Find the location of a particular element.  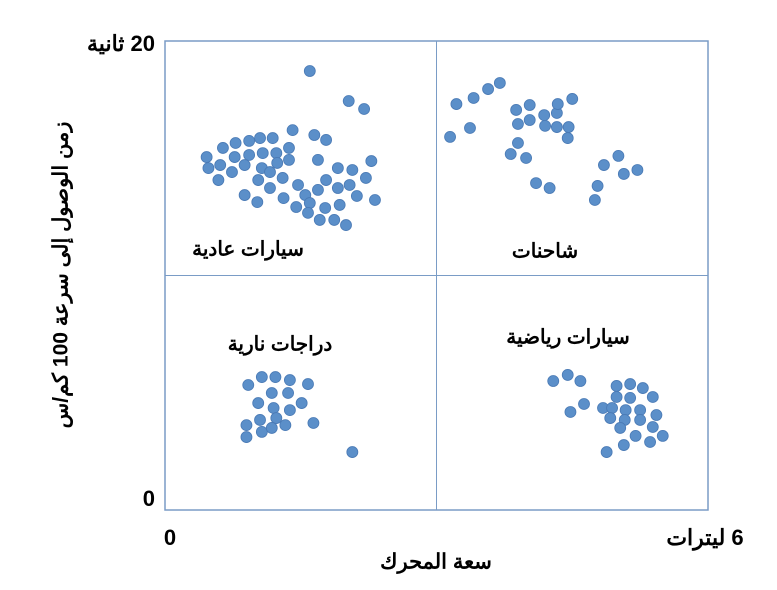

quadrant-label: سيارات رياضية is located at coordinates (568, 337).